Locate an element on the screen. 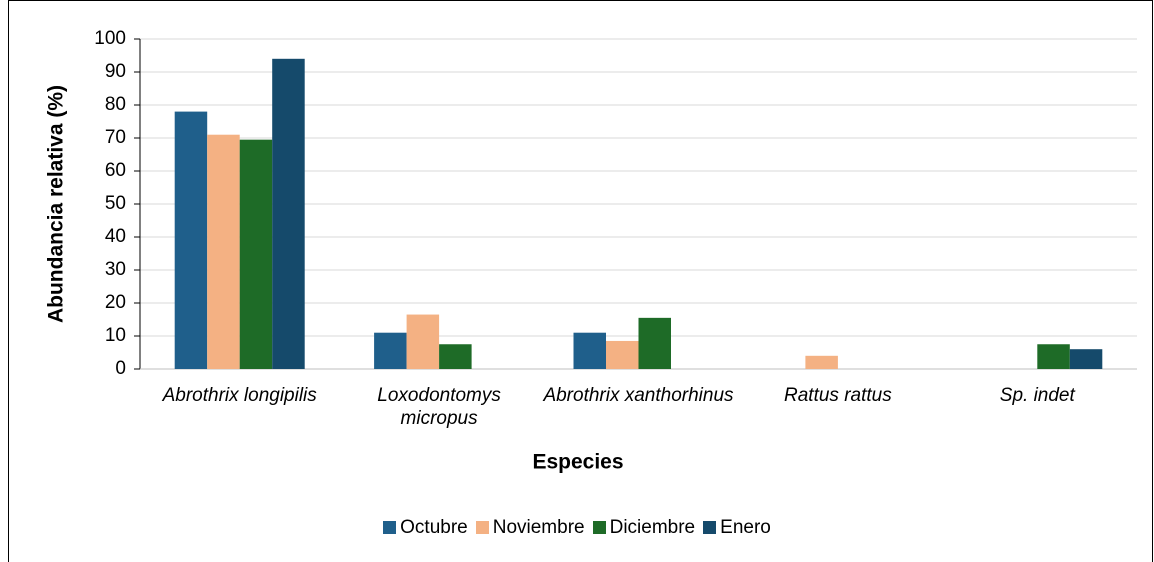 The width and height of the screenshot is (1154, 562). y-tick-label: 20 is located at coordinates (115, 302).